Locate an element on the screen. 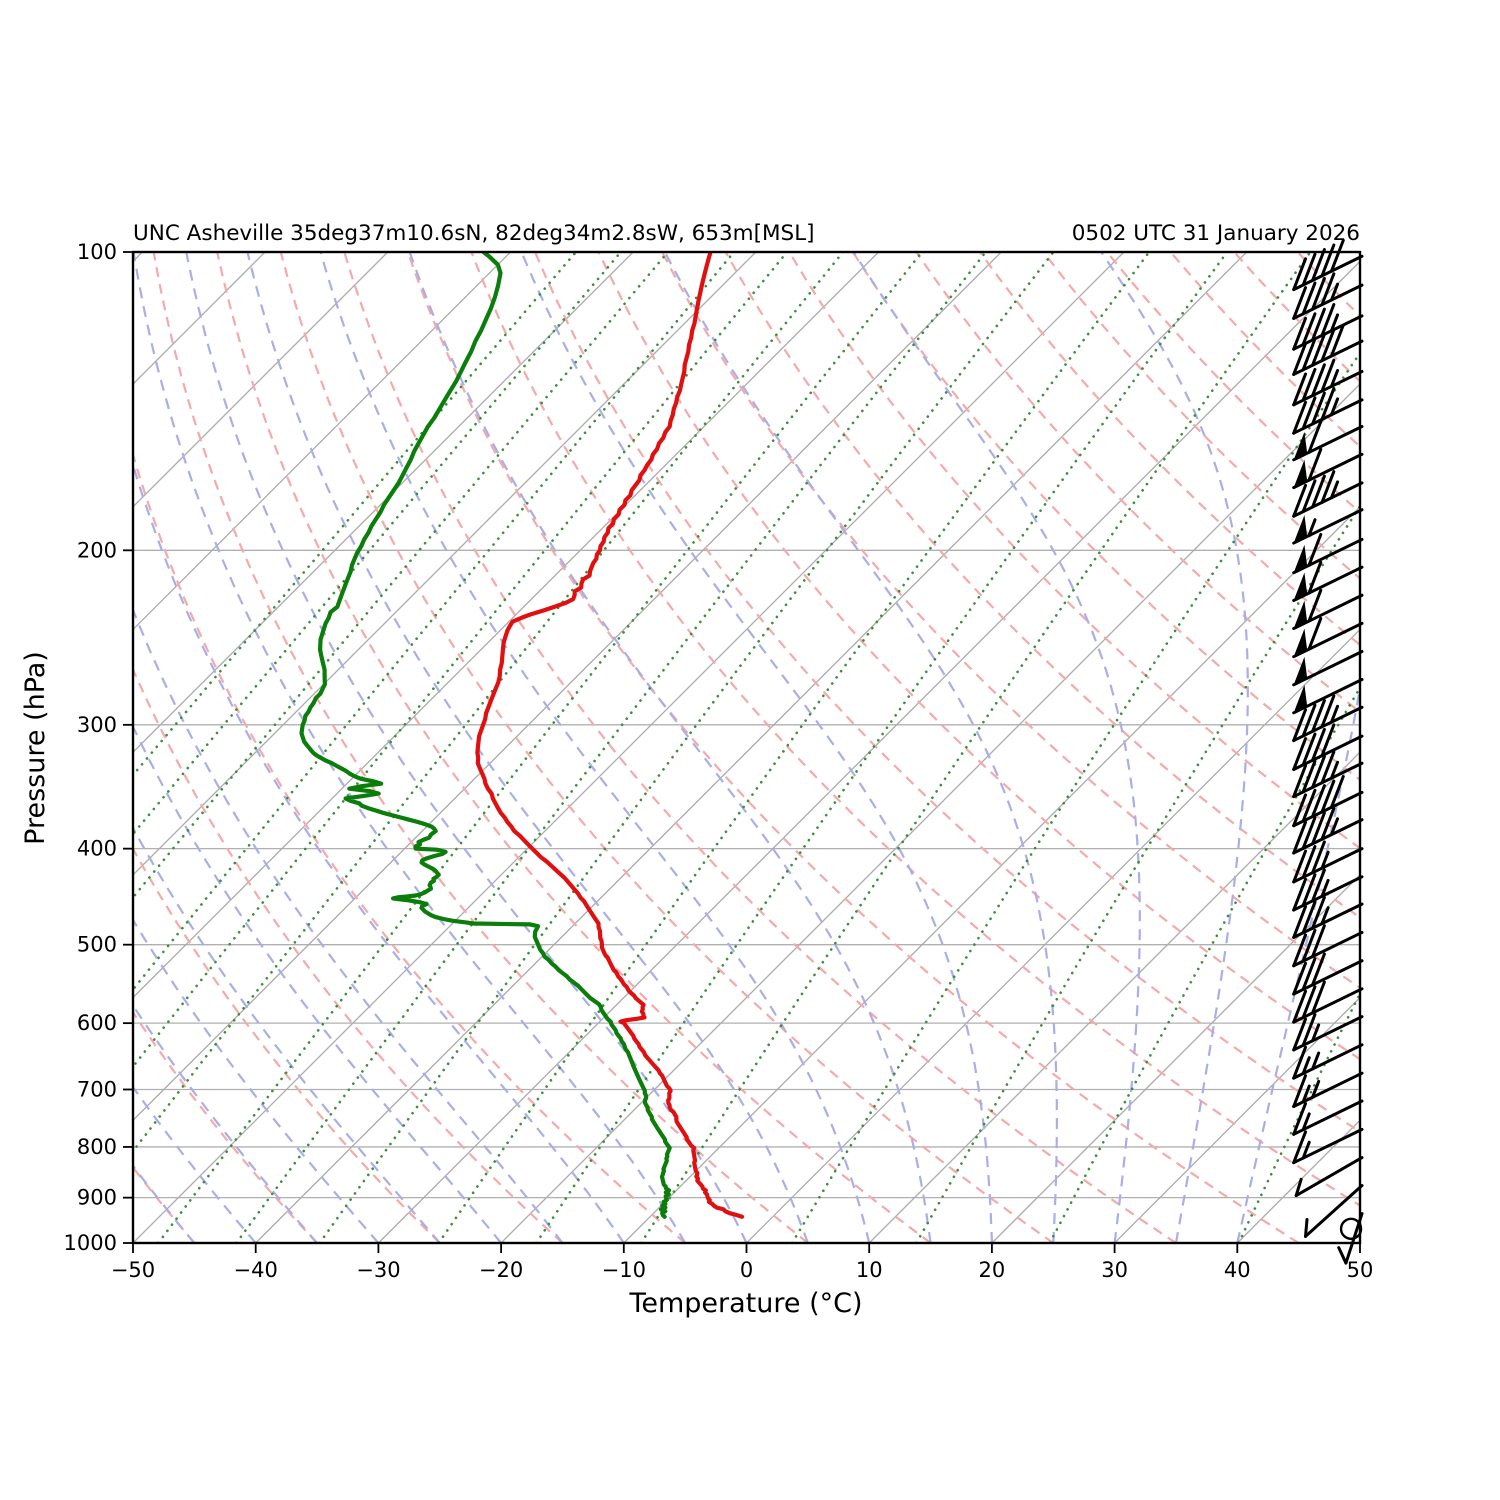 The width and height of the screenshot is (1500, 1500). x-tick-label: 30 is located at coordinates (1114, 1270).